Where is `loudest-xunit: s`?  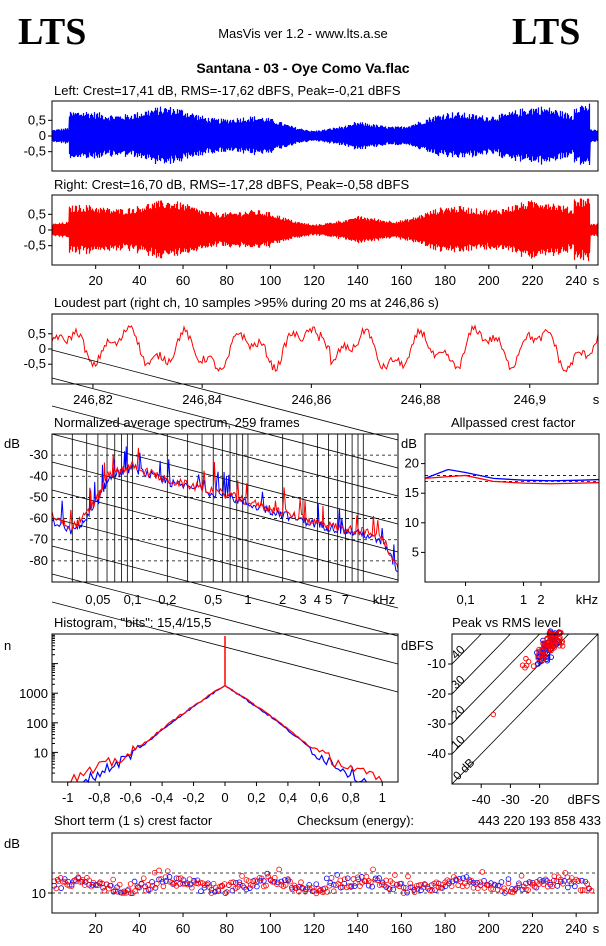
loudest-xunit: s is located at coordinates (596, 399).